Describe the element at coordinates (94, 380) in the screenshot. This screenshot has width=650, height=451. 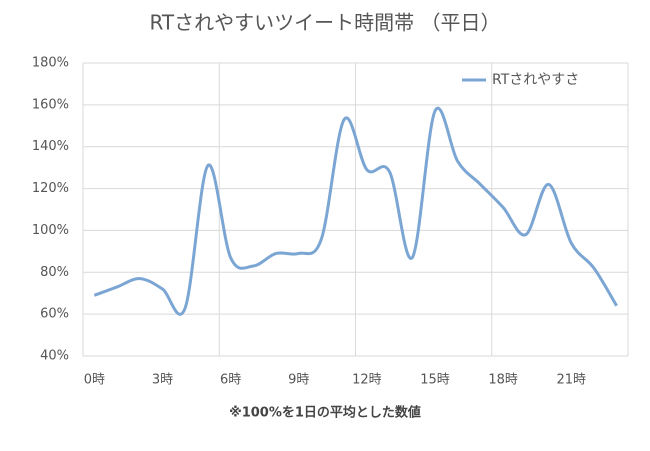
I see `x-tick-label: 0時` at that location.